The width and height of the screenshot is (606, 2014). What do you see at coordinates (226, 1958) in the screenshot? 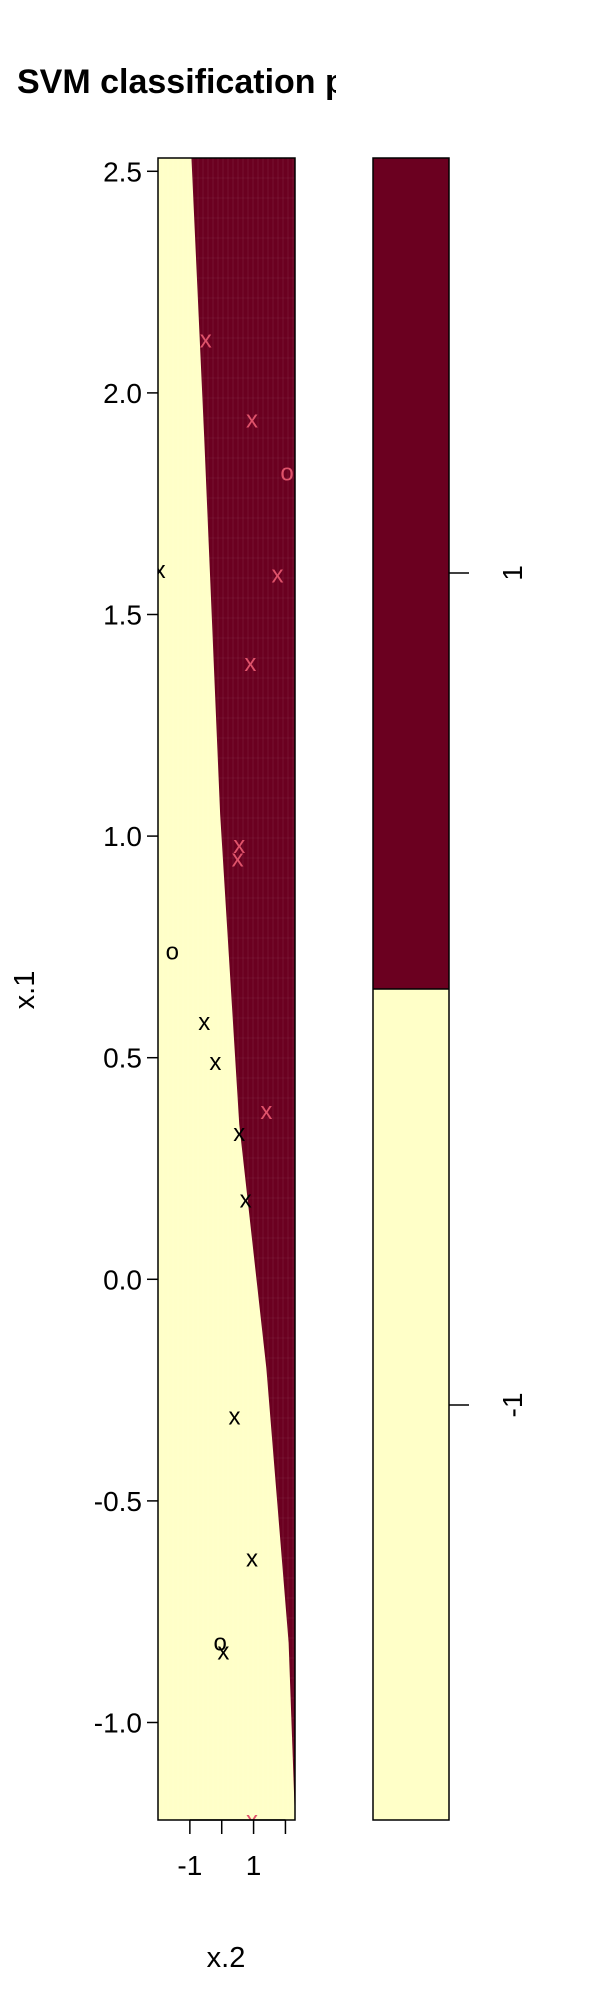
I see `x-axis-label: x.2` at bounding box center [226, 1958].